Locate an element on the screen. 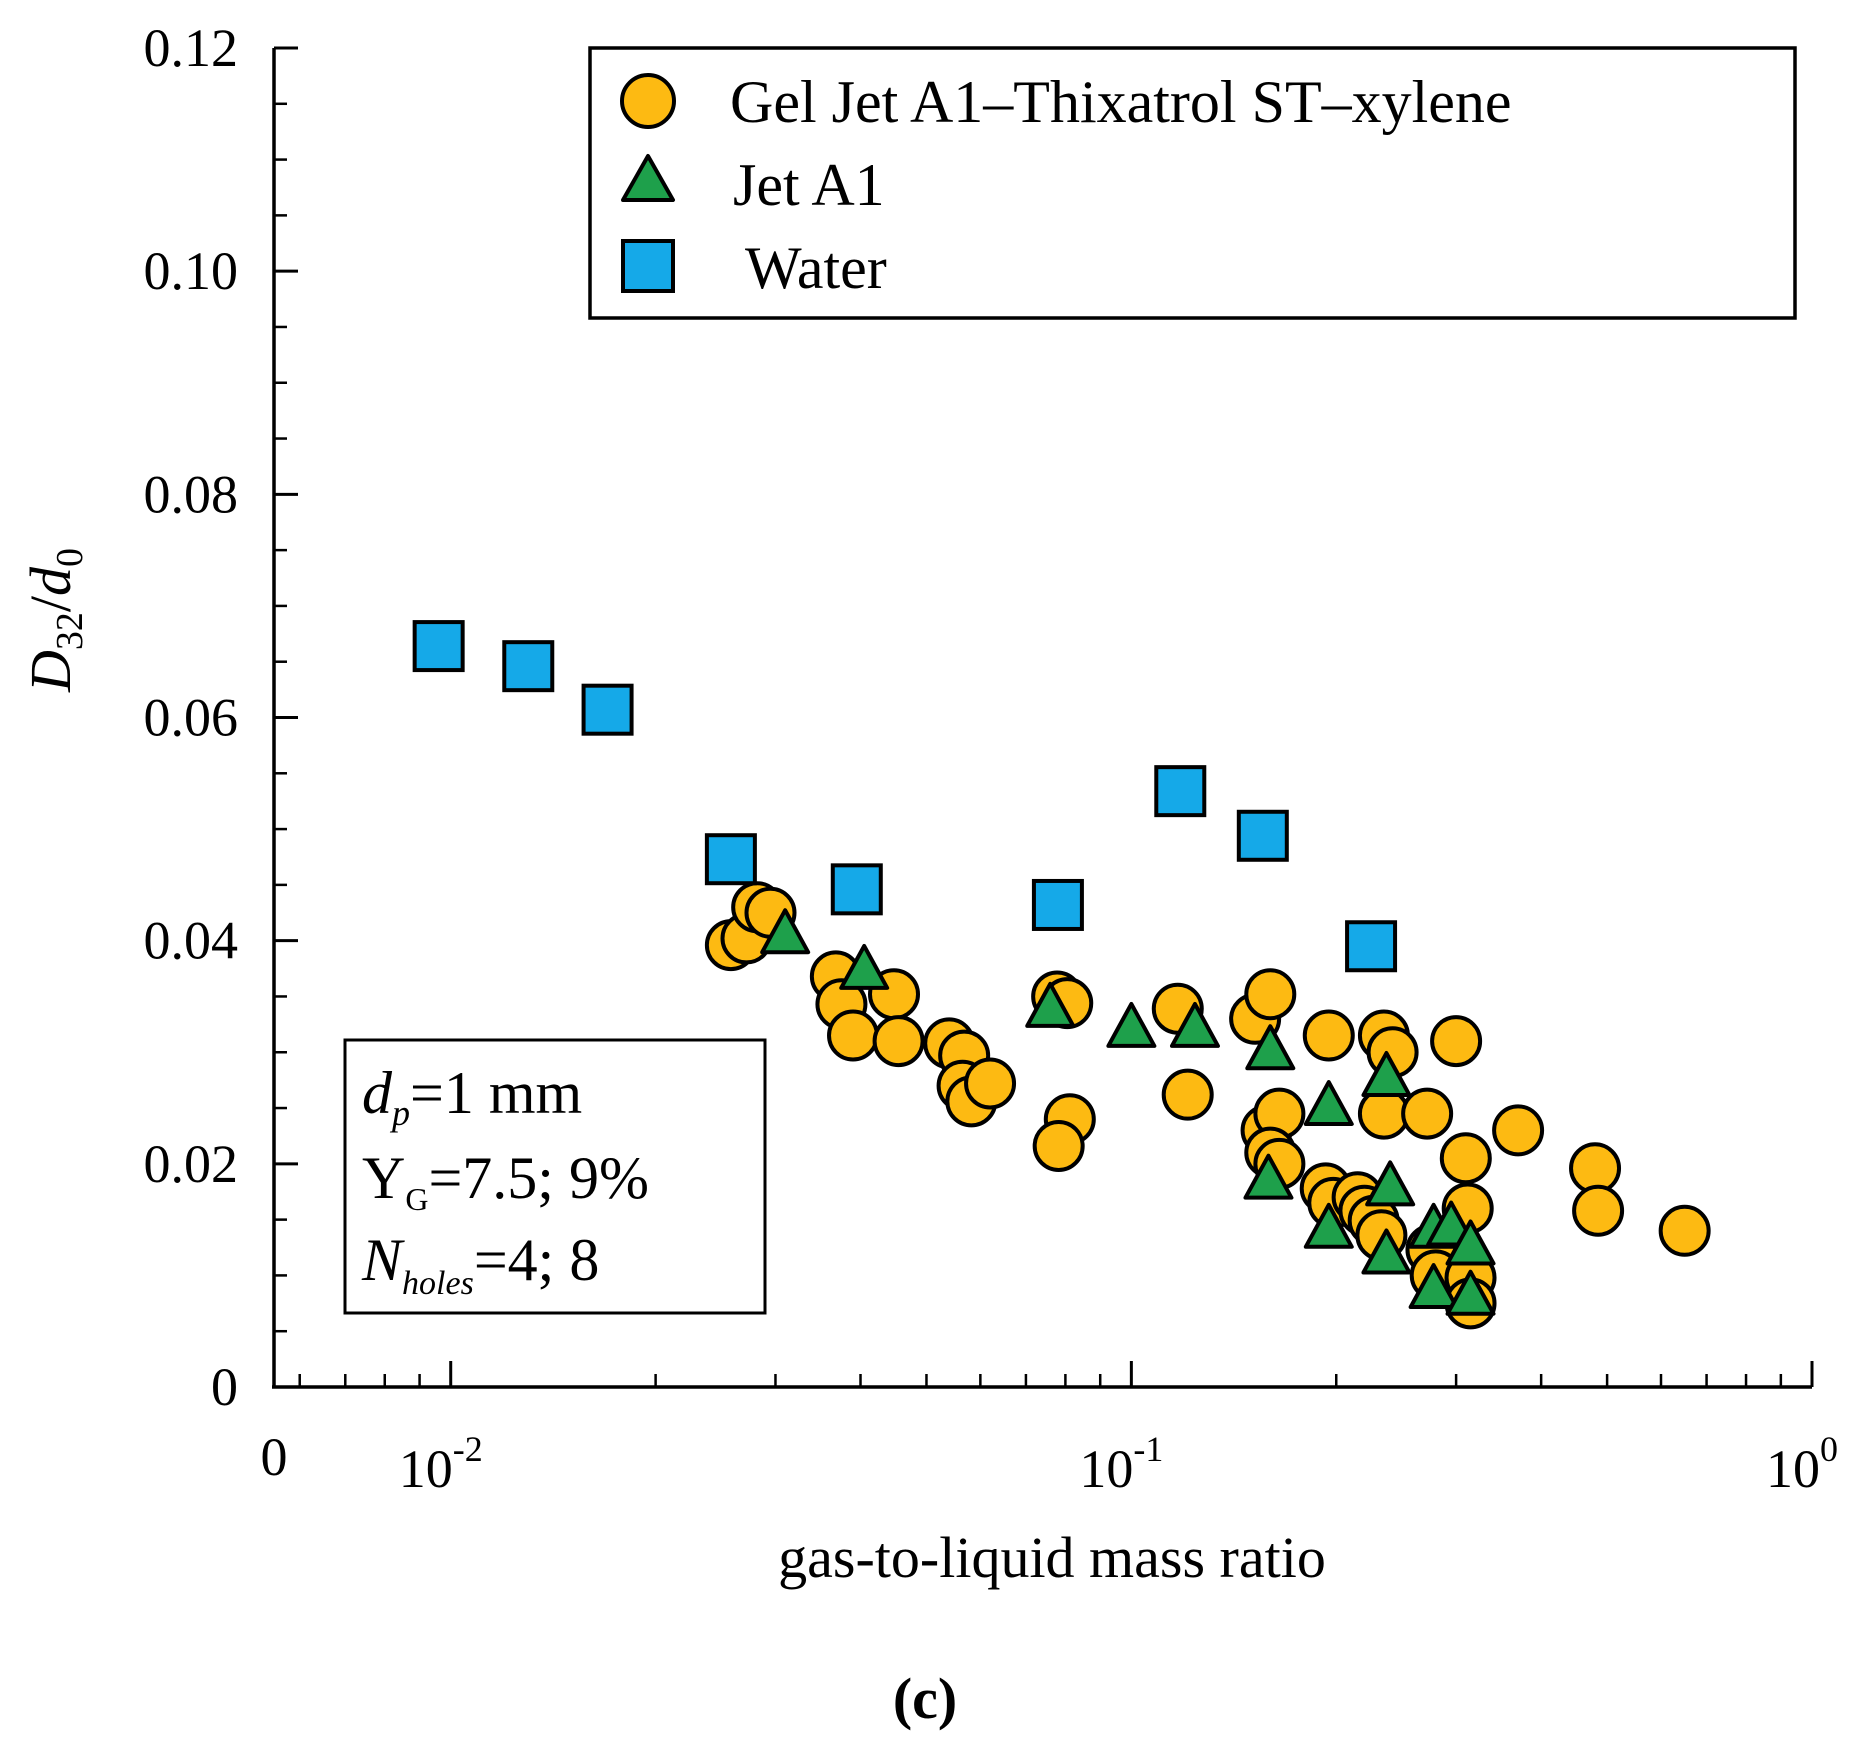 This screenshot has width=1859, height=1753. series-triangle is located at coordinates (1128, 1112).